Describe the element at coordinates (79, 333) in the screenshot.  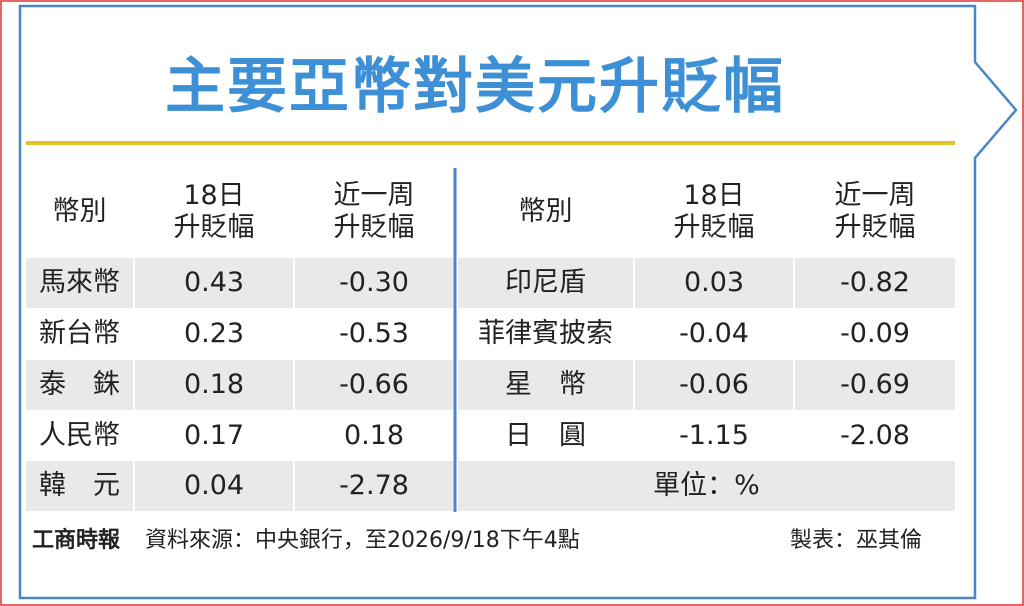
I see `currency-cell: 新台幣` at that location.